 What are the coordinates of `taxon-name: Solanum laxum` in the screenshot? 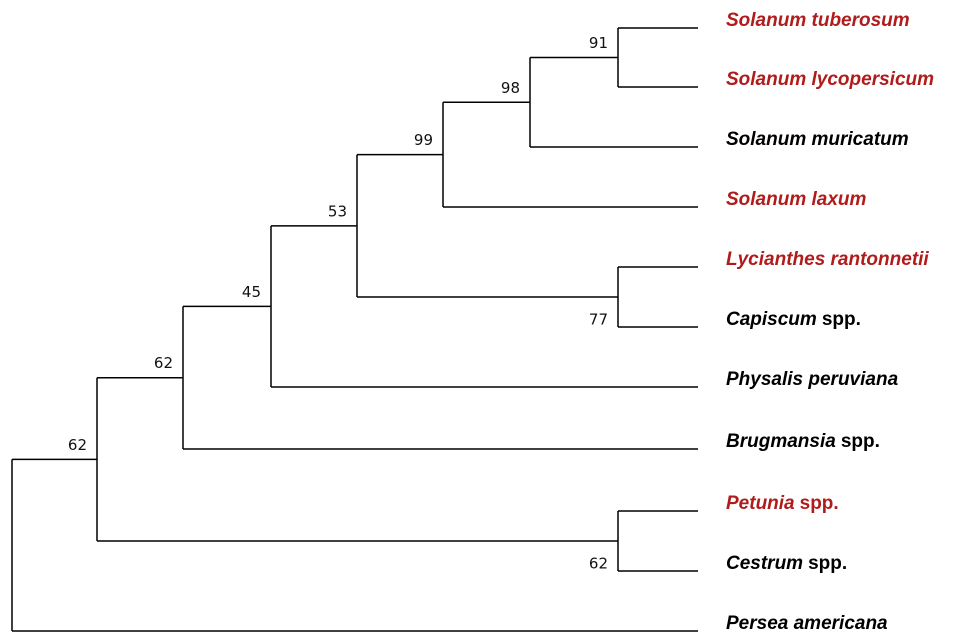 It's located at (796, 199).